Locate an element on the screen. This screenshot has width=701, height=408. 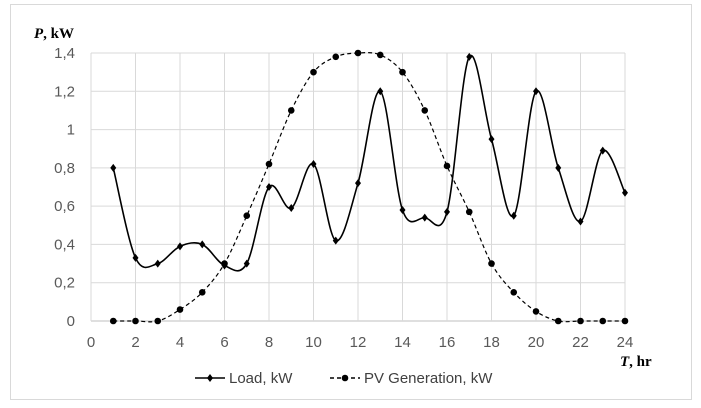
y-tick-label: 0,6 is located at coordinates (64, 206).